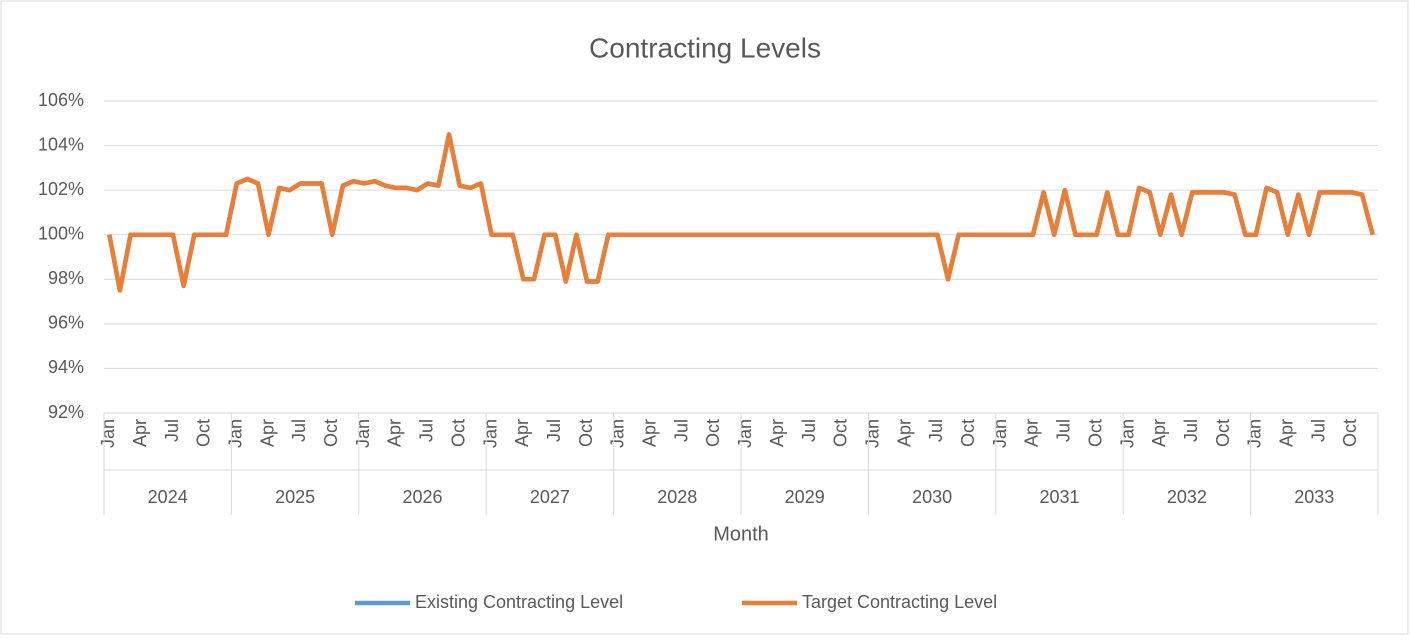  I want to click on x-group-label: 2031, so click(1059, 497).